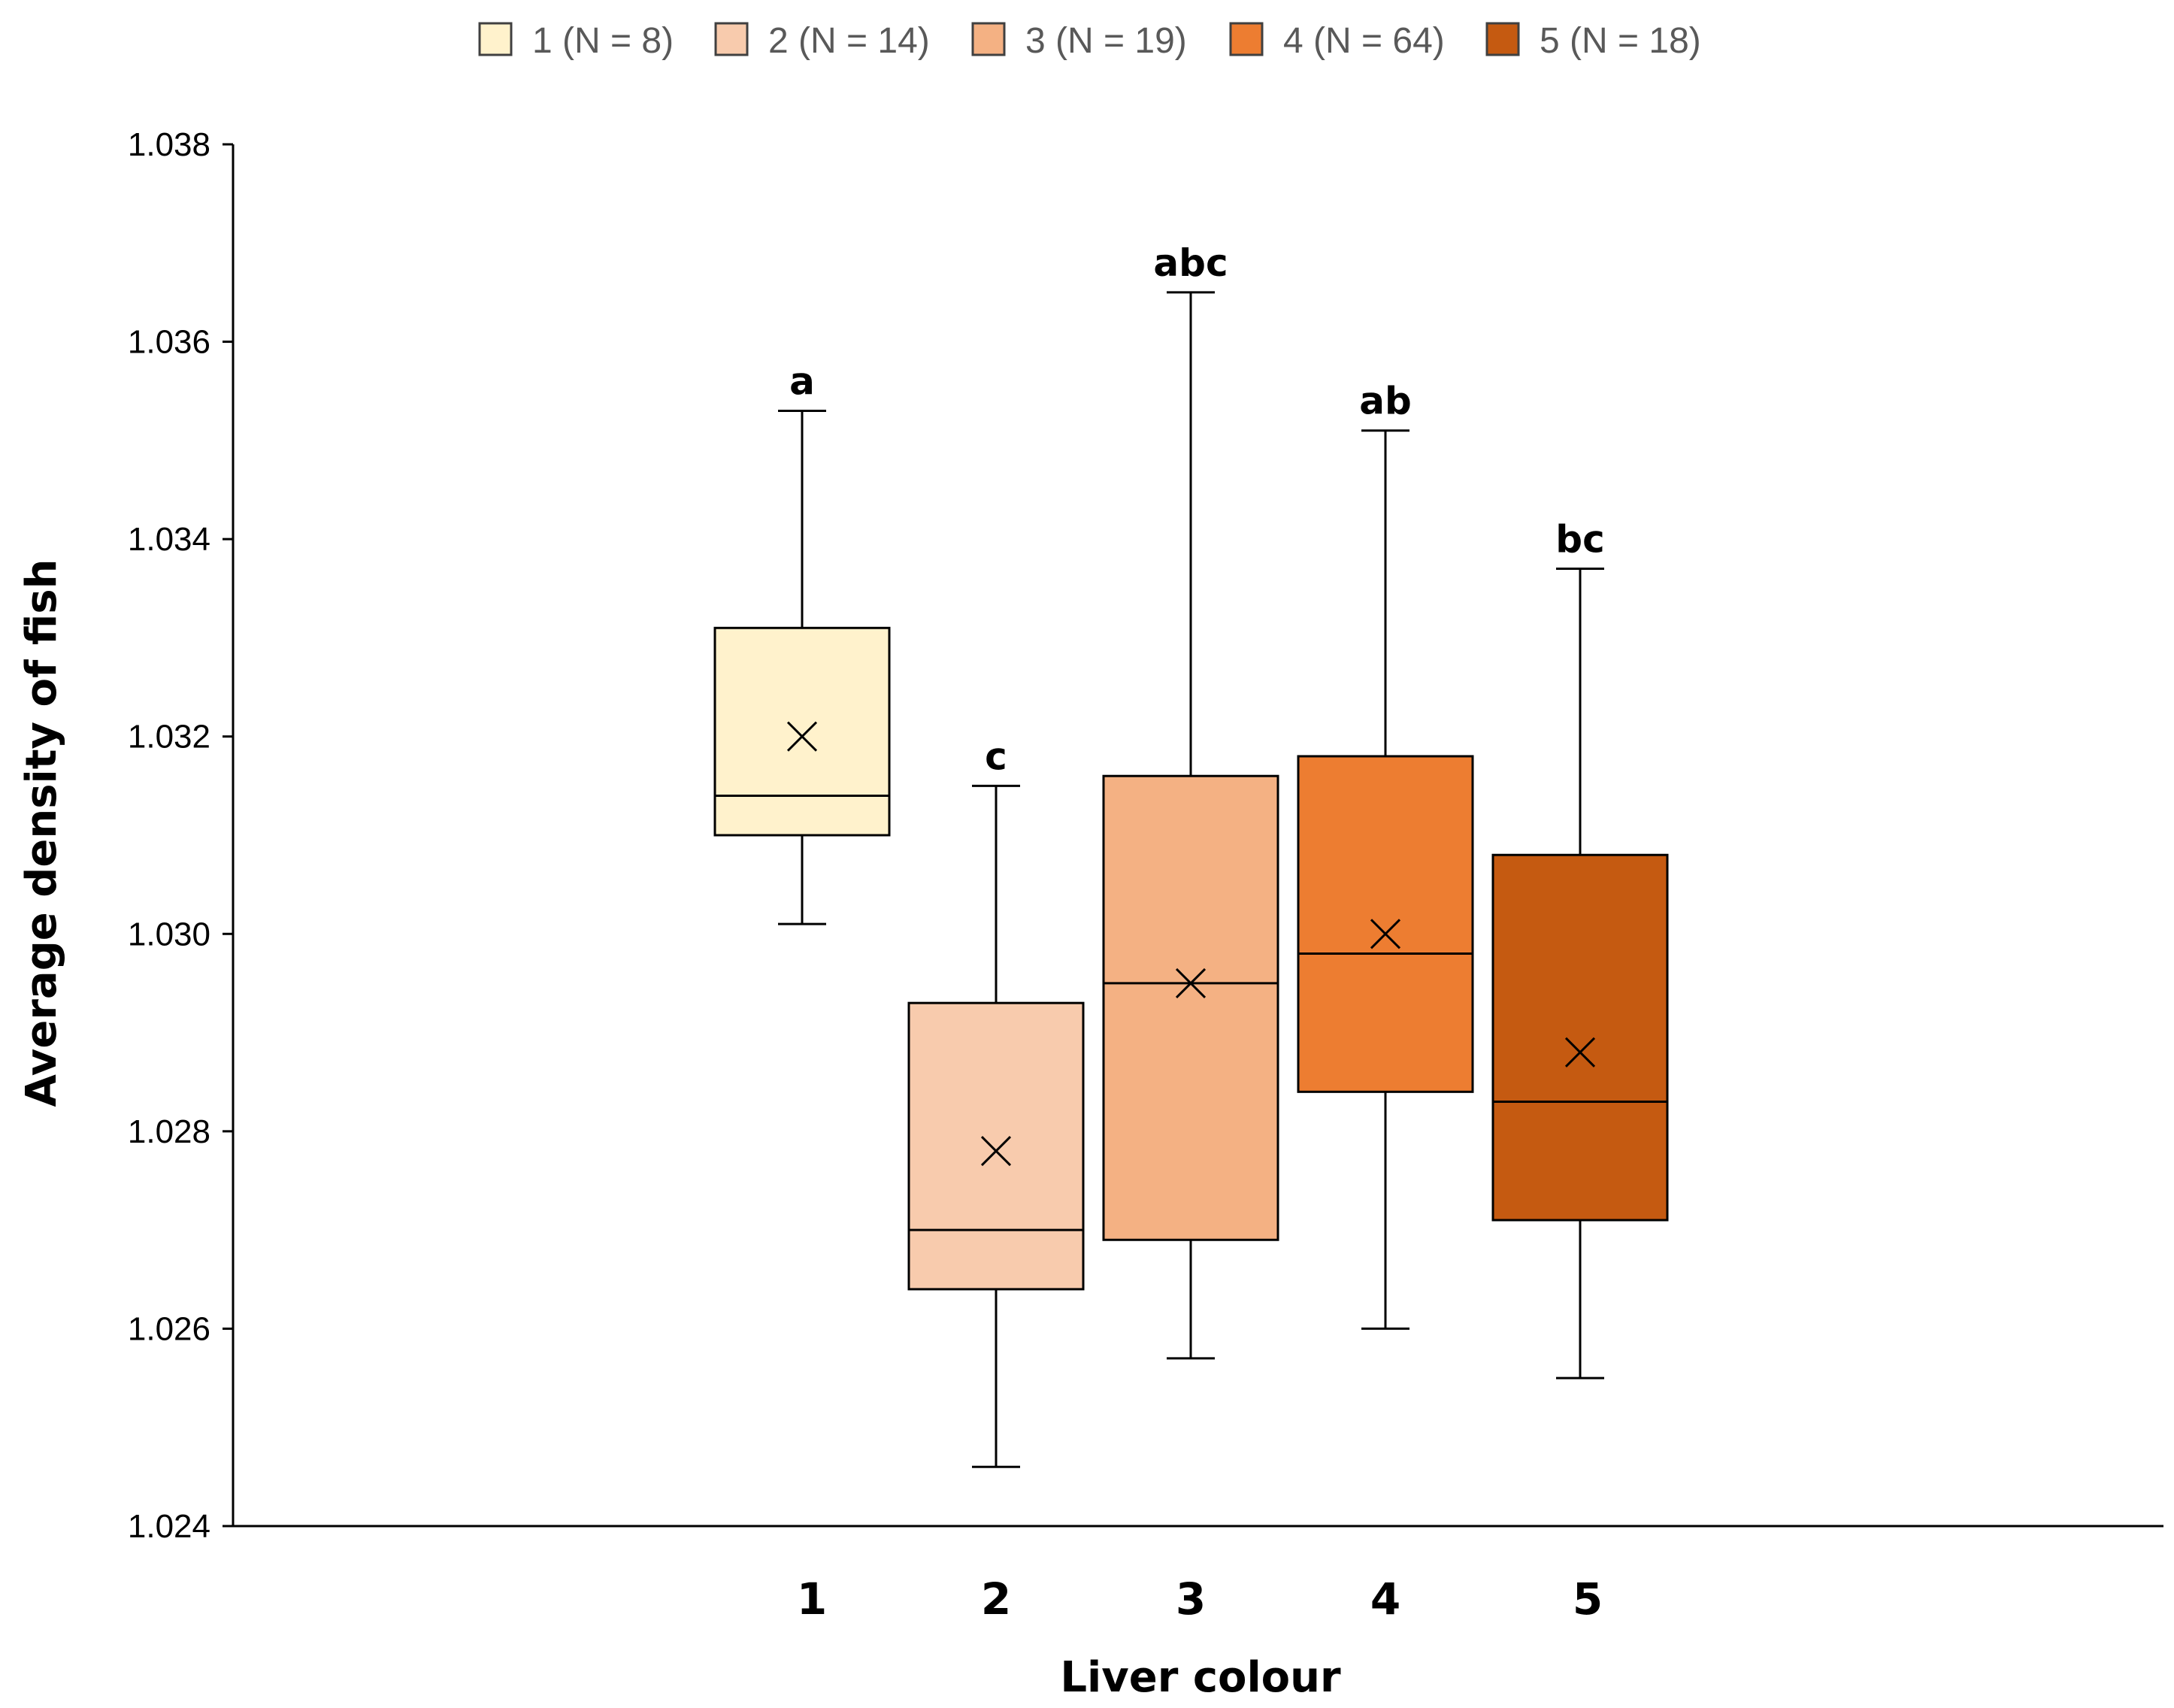 The width and height of the screenshot is (2174, 1708). I want to click on legend-label: 4 (N = 64), so click(1364, 41).